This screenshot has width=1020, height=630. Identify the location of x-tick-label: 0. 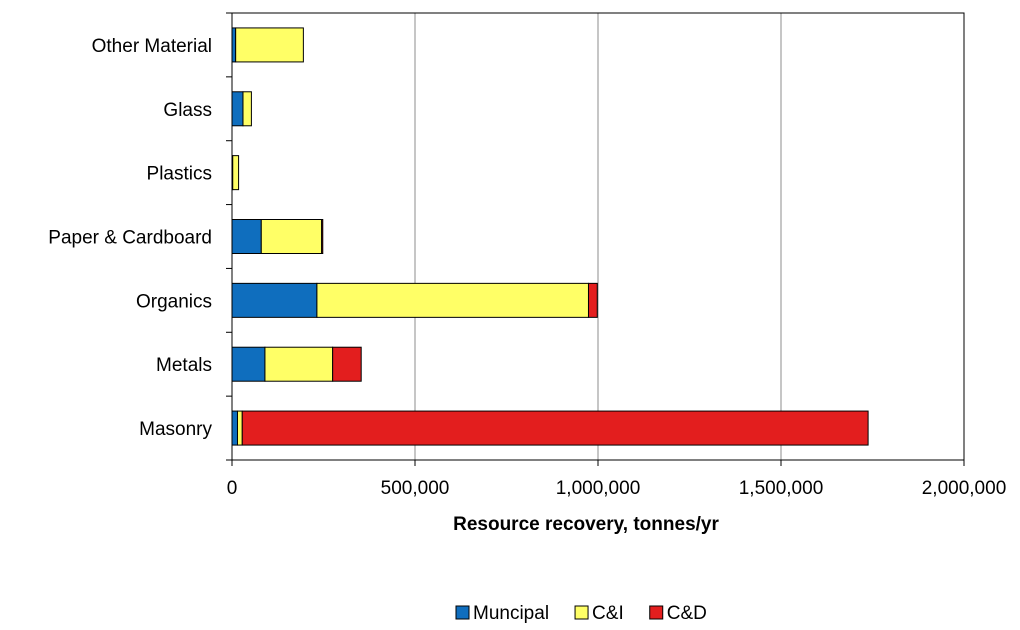
(232, 488).